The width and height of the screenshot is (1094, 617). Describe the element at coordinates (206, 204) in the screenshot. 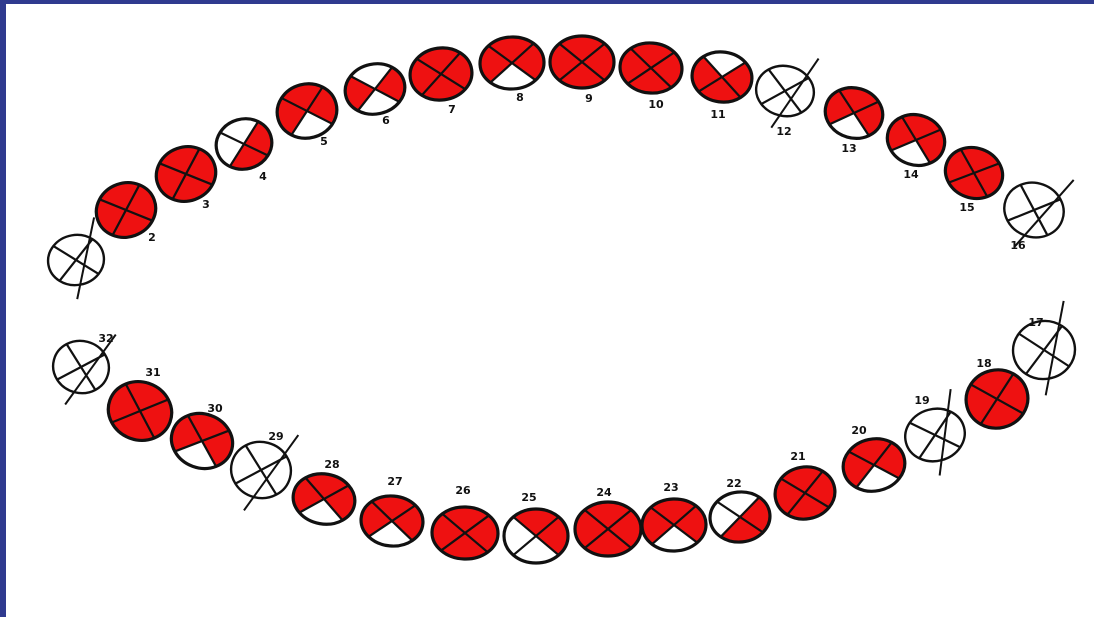

I see `tooth-number-label: 3` at that location.